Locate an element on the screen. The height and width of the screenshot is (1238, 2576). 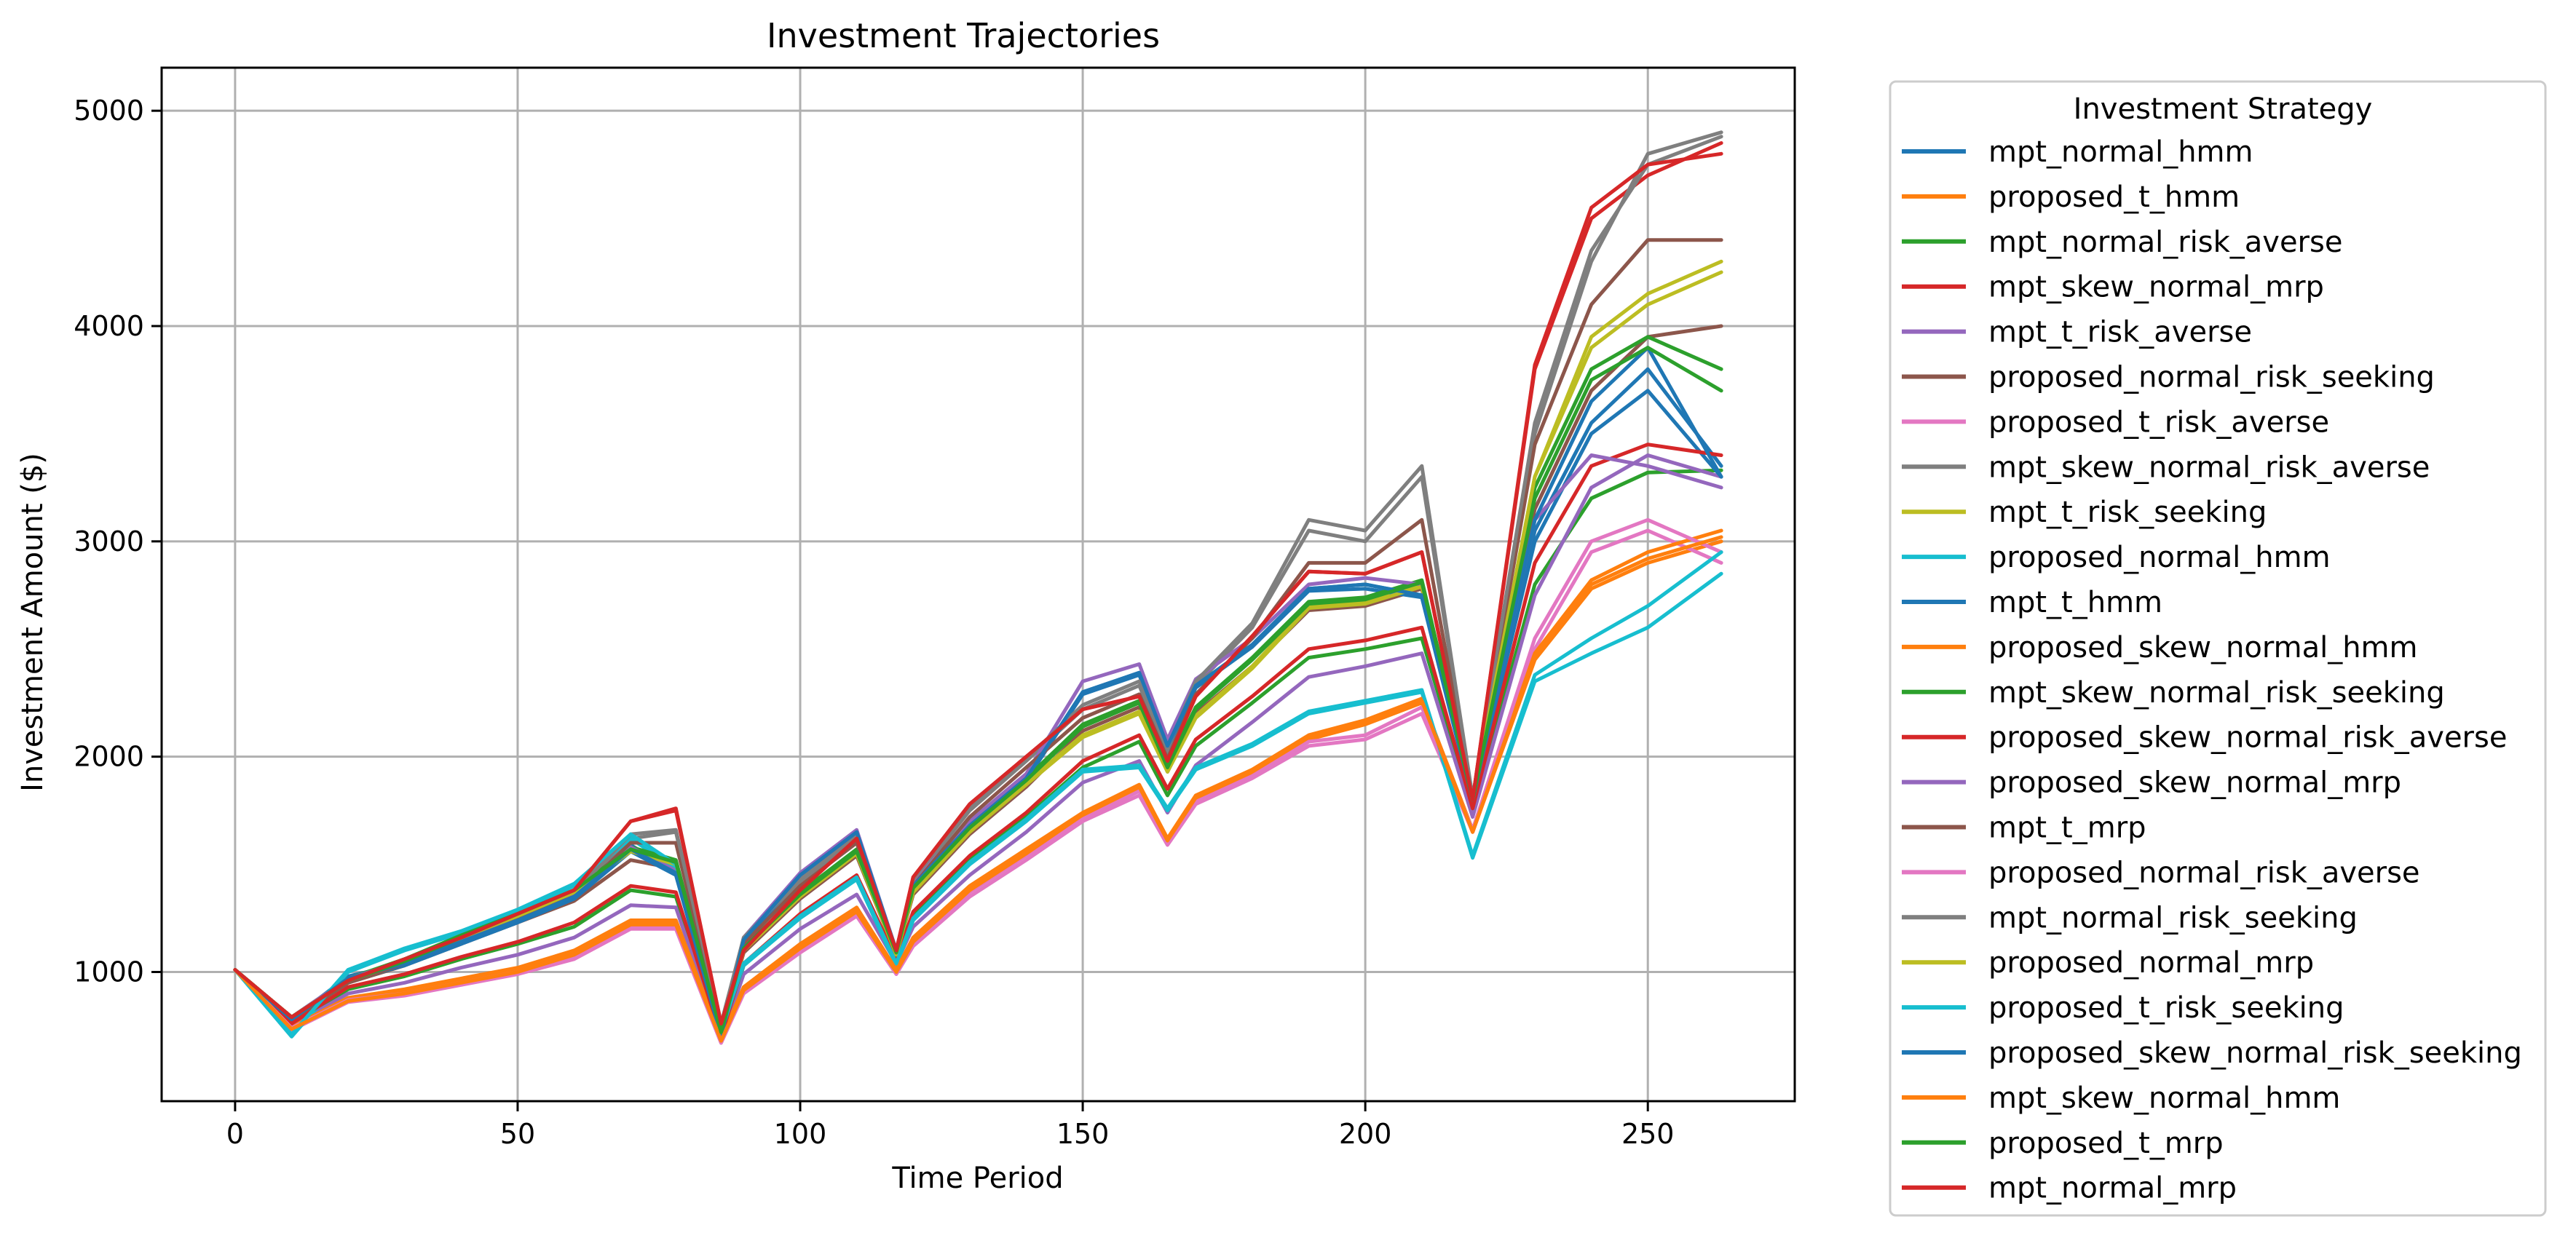
legend-title: Investment Strategy is located at coordinates (2223, 109).